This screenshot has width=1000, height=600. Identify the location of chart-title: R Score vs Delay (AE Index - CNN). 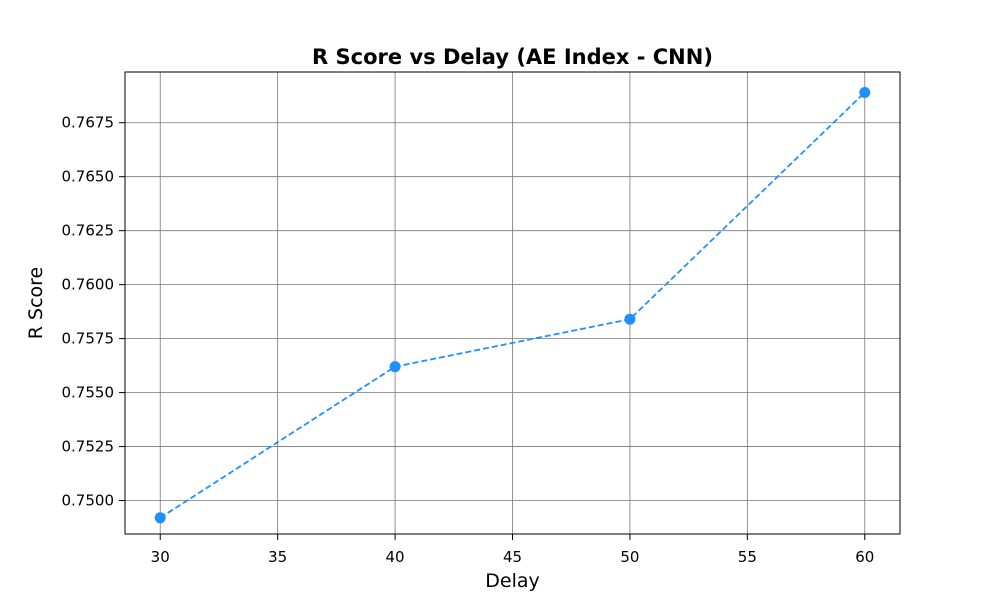
(512, 57).